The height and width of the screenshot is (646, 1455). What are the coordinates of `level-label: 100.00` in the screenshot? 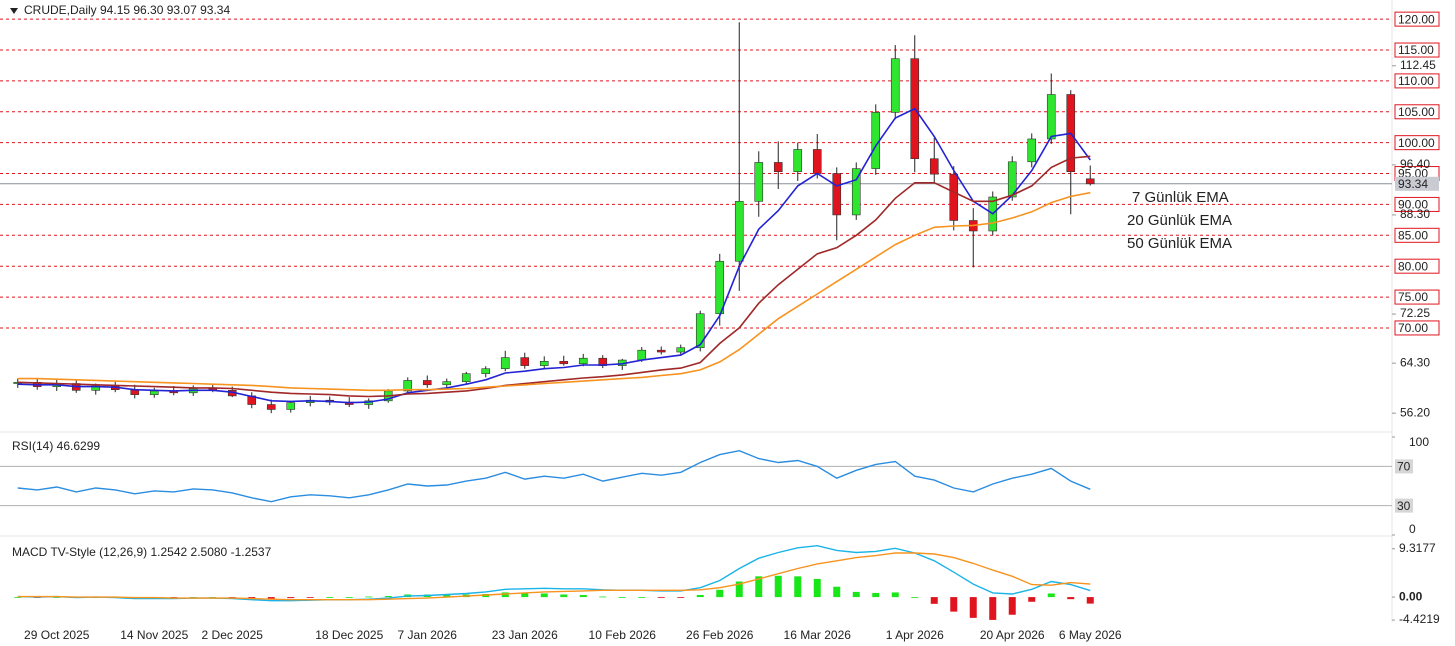 It's located at (1416, 143).